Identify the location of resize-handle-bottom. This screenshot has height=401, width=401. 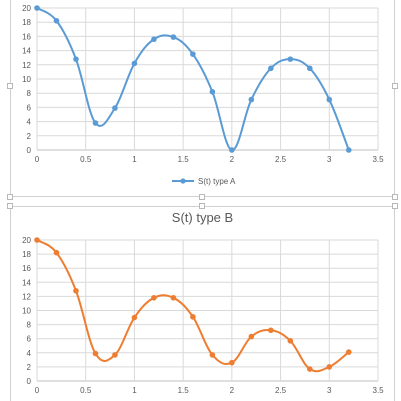
(202, 197).